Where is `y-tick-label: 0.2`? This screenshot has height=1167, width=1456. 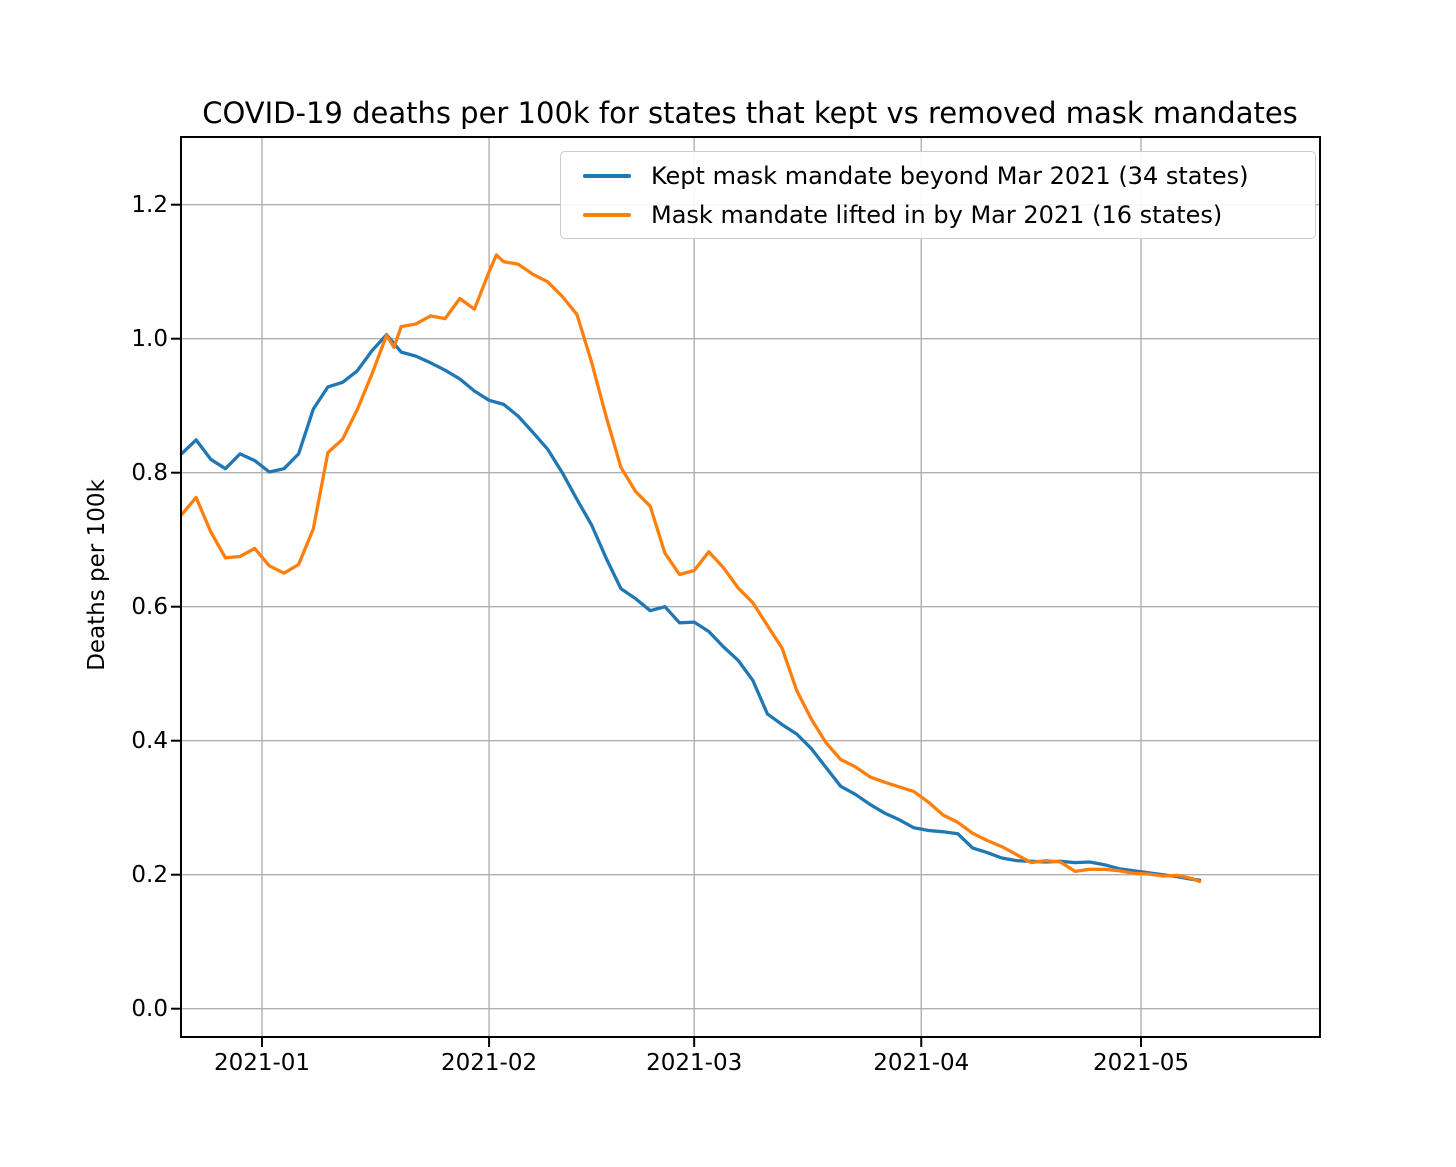 y-tick-label: 0.2 is located at coordinates (149, 874).